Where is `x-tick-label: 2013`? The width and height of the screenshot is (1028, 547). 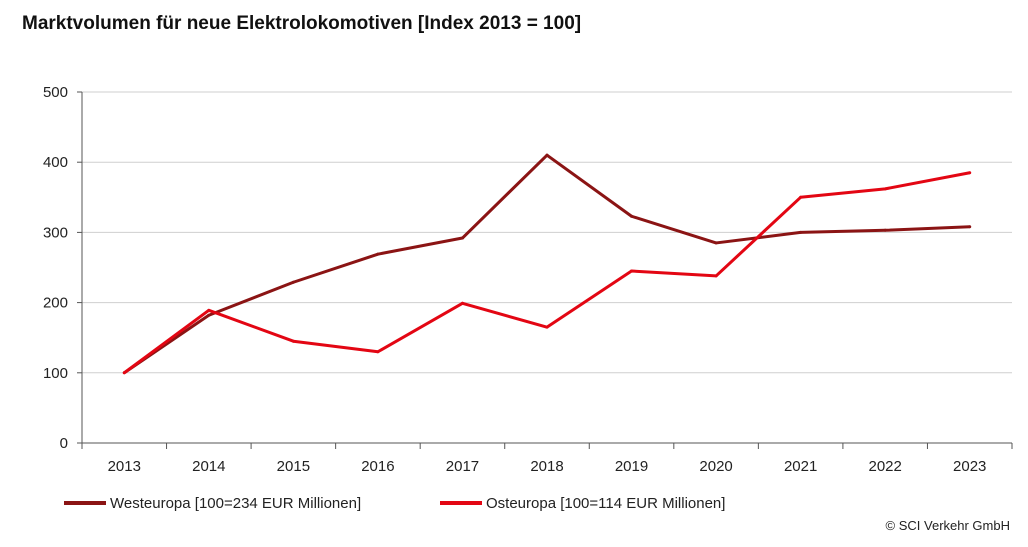 x-tick-label: 2013 is located at coordinates (124, 466).